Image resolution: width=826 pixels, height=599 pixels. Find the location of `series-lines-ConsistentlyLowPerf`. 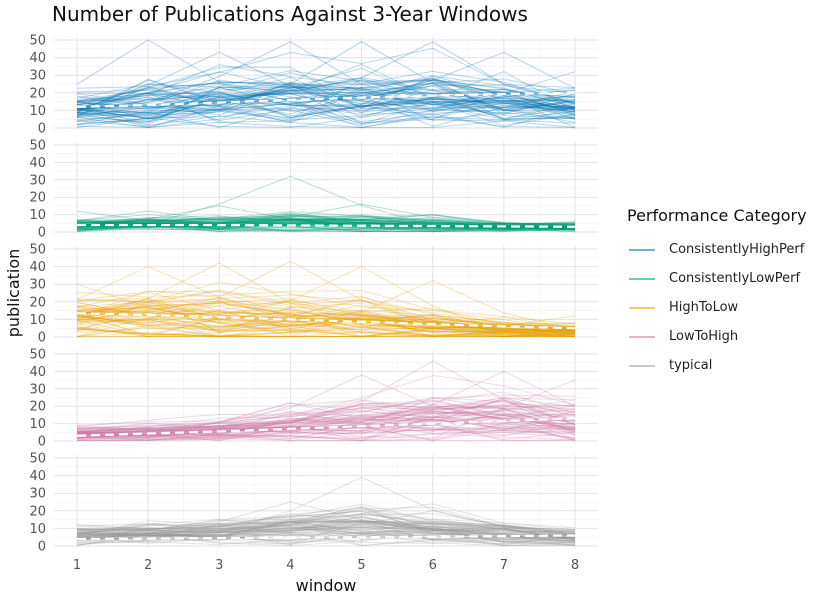

series-lines-ConsistentlyLowPerf is located at coordinates (326, 203).